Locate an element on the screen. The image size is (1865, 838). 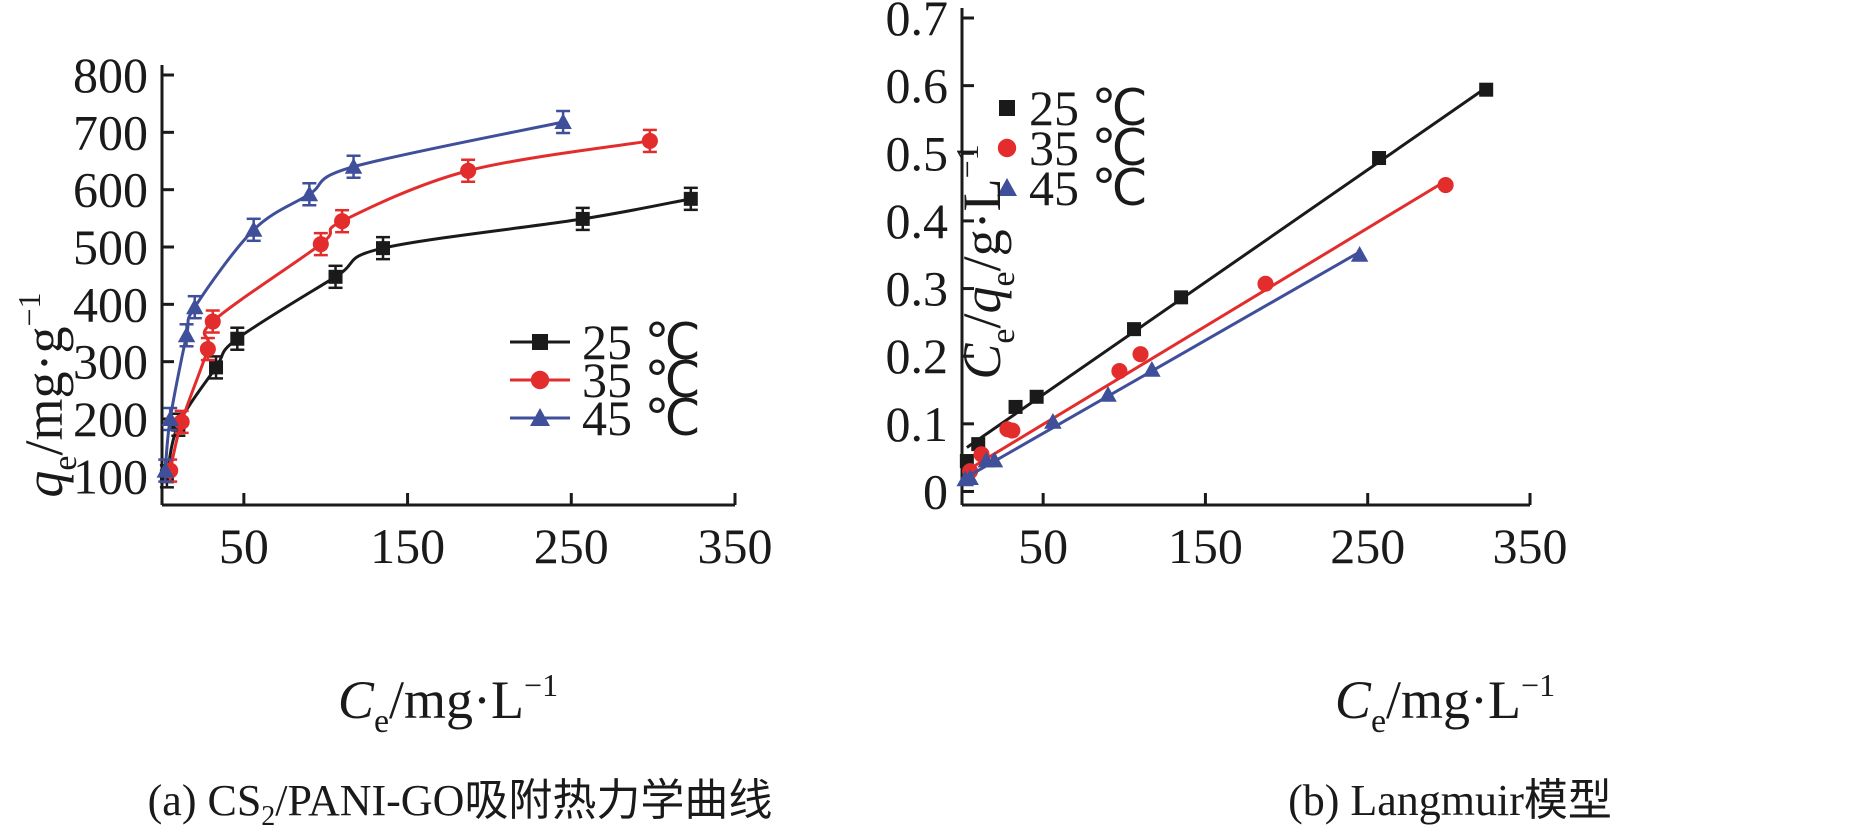
y-tick-label: 0.3 is located at coordinates (917, 289).